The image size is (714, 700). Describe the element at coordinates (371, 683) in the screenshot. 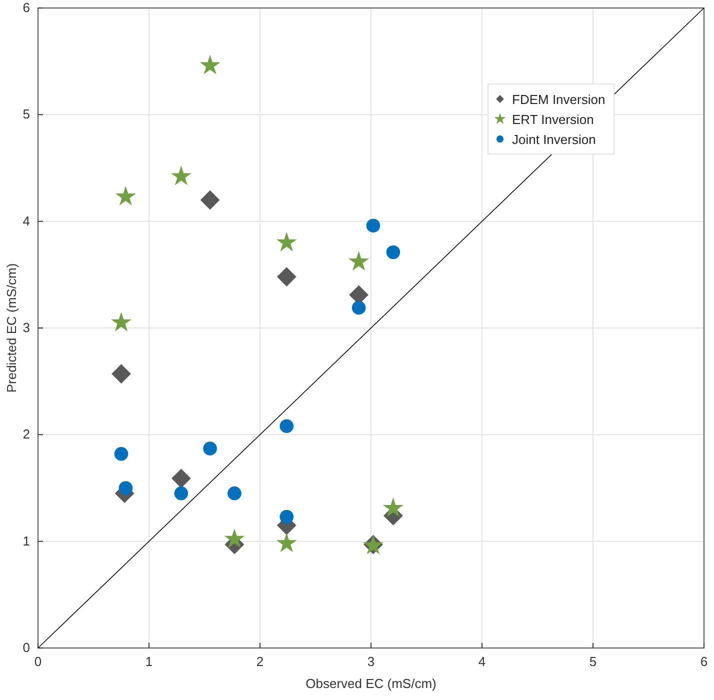

I see `x-axis-title: Observed EC (mS/cm)` at that location.